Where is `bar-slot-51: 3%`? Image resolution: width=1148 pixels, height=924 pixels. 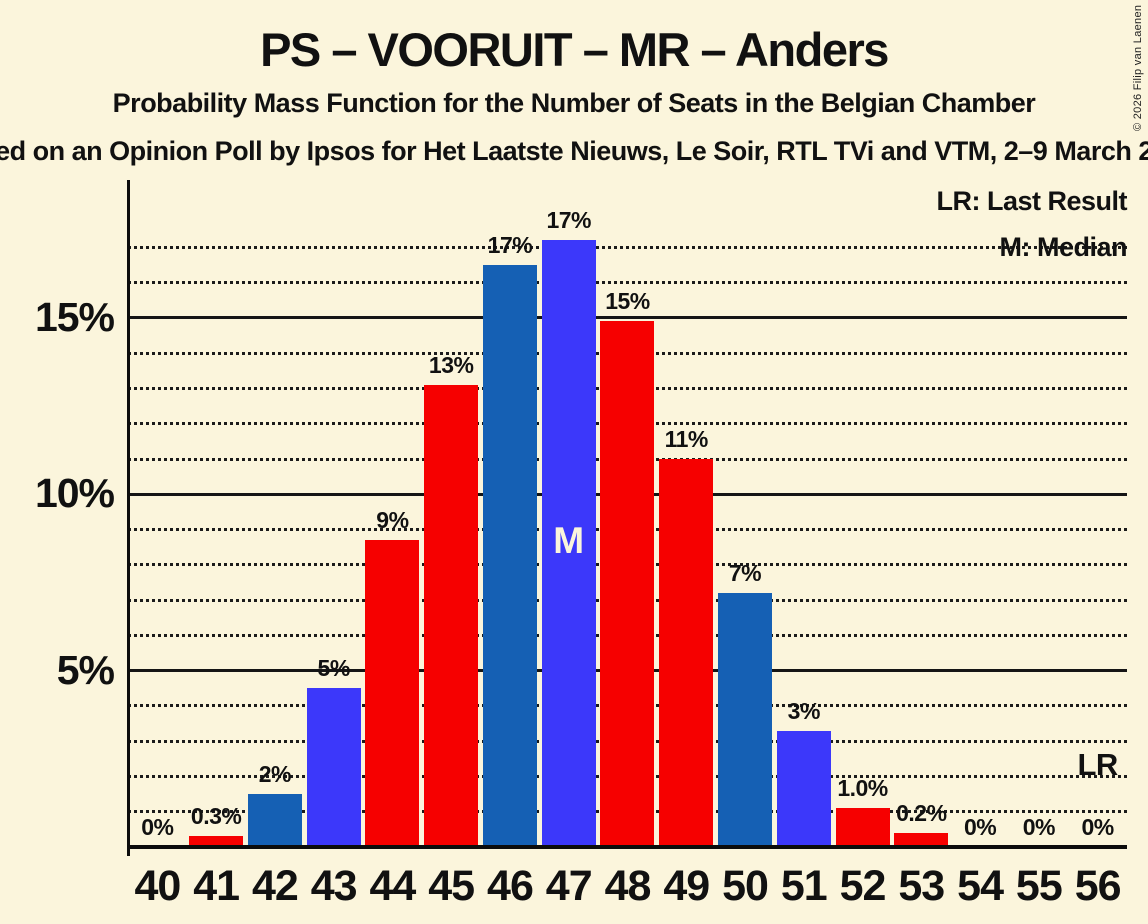 bar-slot-51: 3% is located at coordinates (803, 513).